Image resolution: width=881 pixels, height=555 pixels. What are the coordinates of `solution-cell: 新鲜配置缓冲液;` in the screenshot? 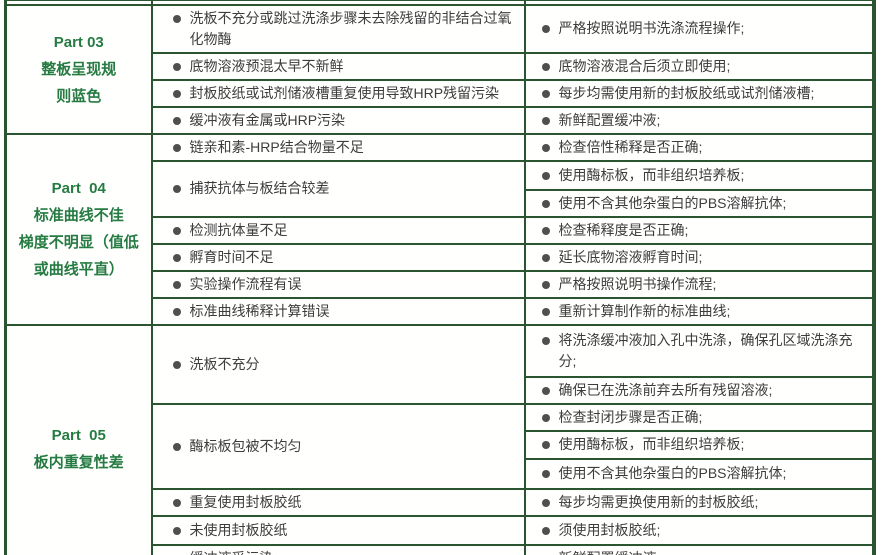 It's located at (699, 120).